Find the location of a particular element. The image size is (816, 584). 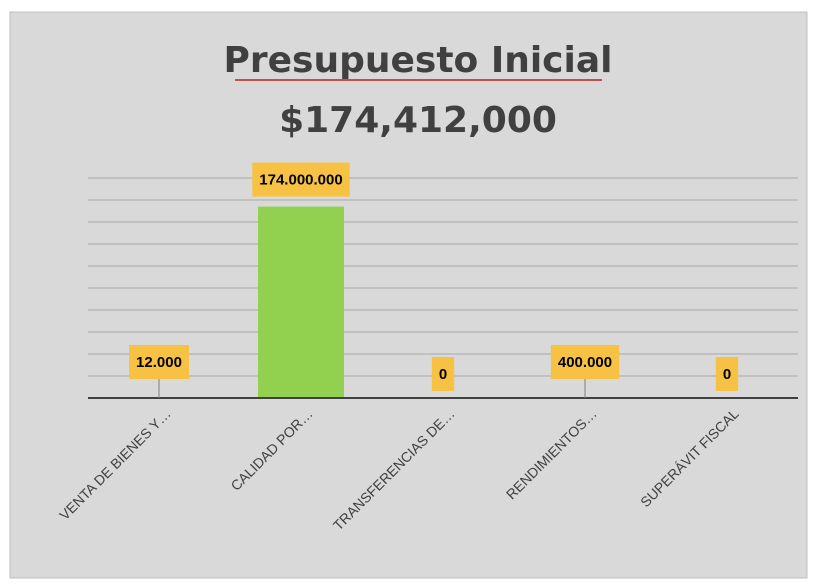

chart-subtitle: $174,412,000 is located at coordinates (418, 120).